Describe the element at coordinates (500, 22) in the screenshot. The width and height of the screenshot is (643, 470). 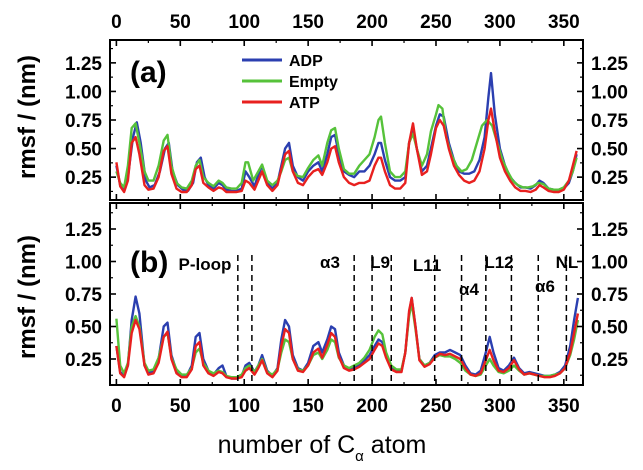
I see `xtick-label-top: 300` at that location.